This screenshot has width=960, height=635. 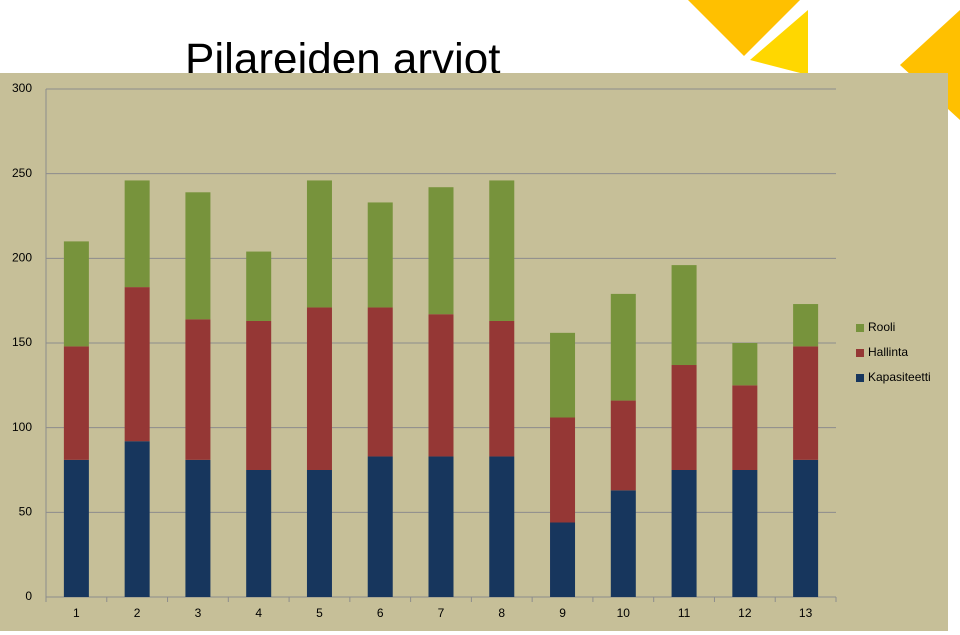 What do you see at coordinates (22, 342) in the screenshot?
I see `y-tick-label: 150` at bounding box center [22, 342].